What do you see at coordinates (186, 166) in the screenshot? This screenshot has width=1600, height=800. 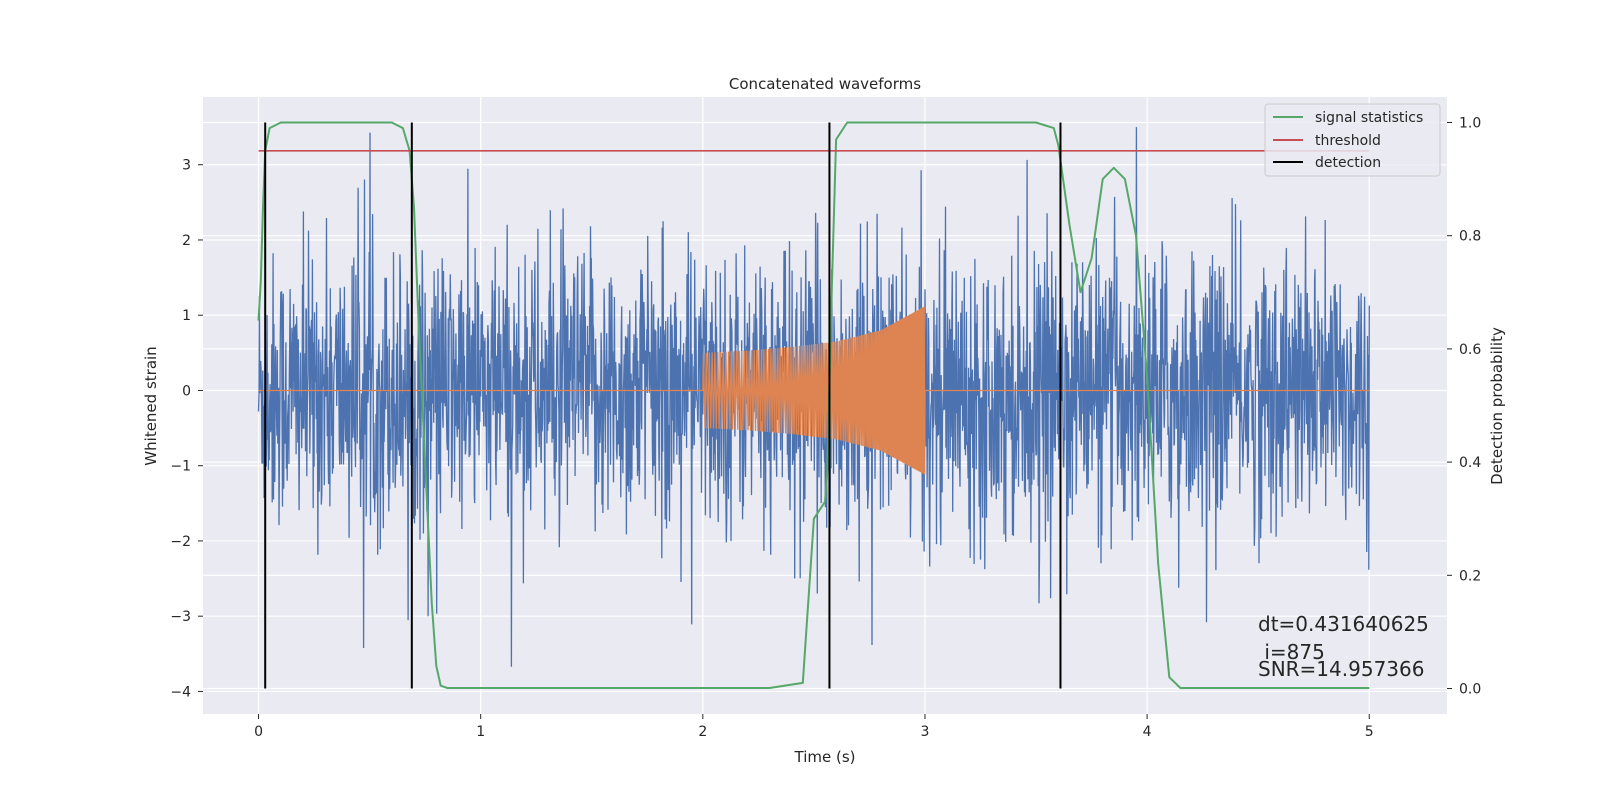 I see `y-tick-label: 3` at bounding box center [186, 166].